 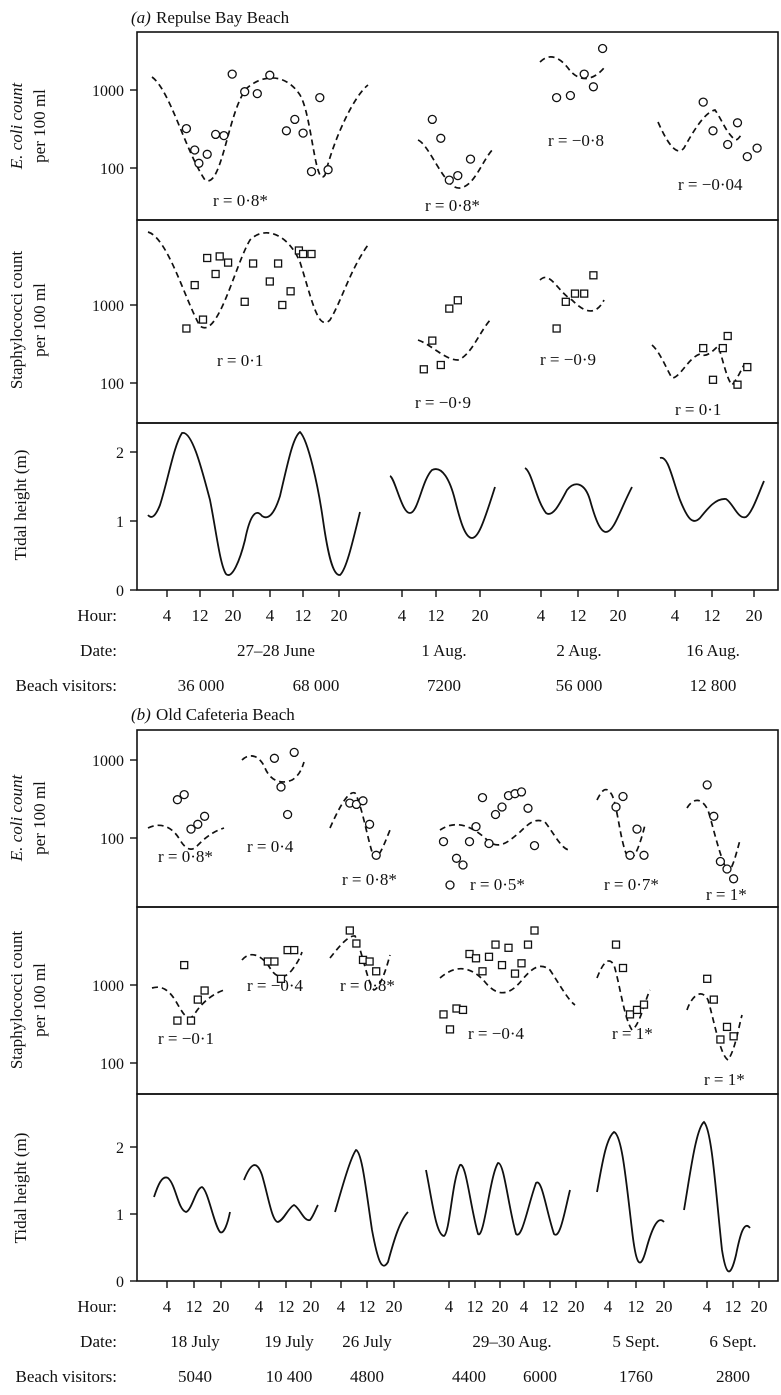 What do you see at coordinates (443, 402) in the screenshot?
I see `panel-a-staph-r-2: r = −0·9` at bounding box center [443, 402].